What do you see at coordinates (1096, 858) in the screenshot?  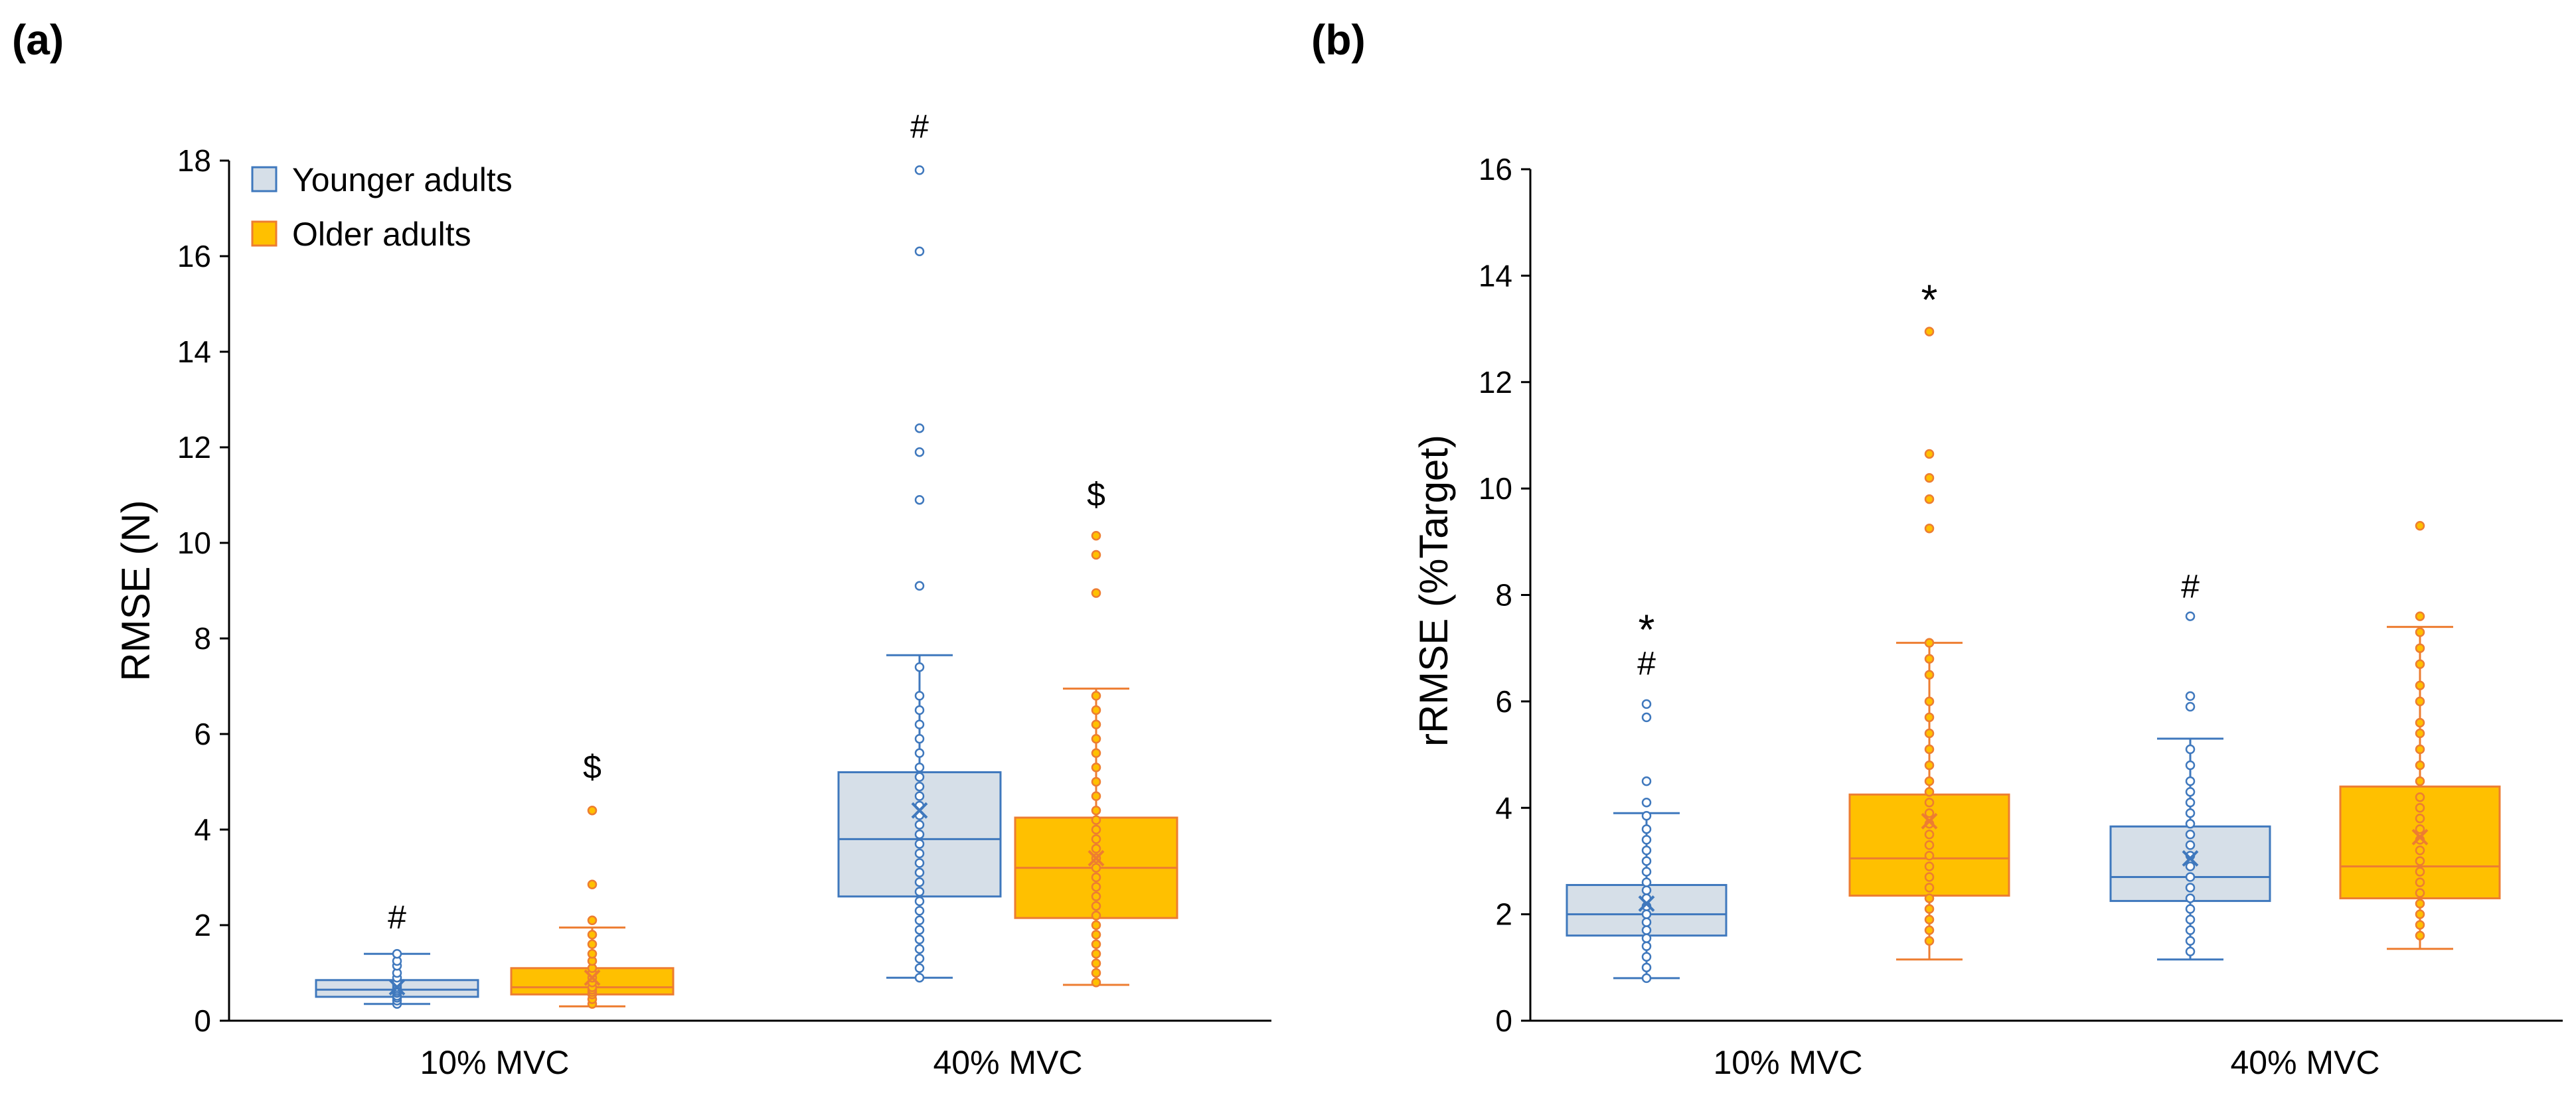 I see `mean-marker-older-40-a` at bounding box center [1096, 858].